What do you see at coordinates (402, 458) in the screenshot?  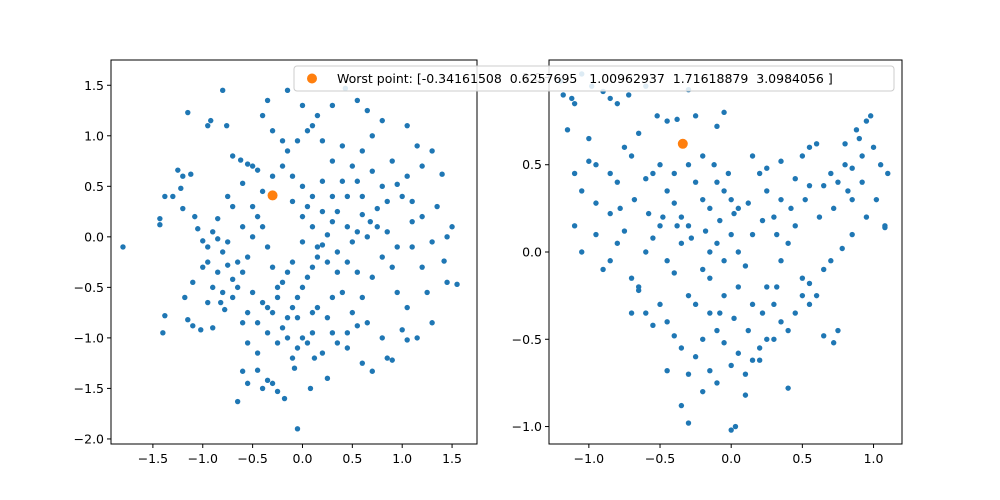 I see `left-x-tick-label: 1.0` at bounding box center [402, 458].